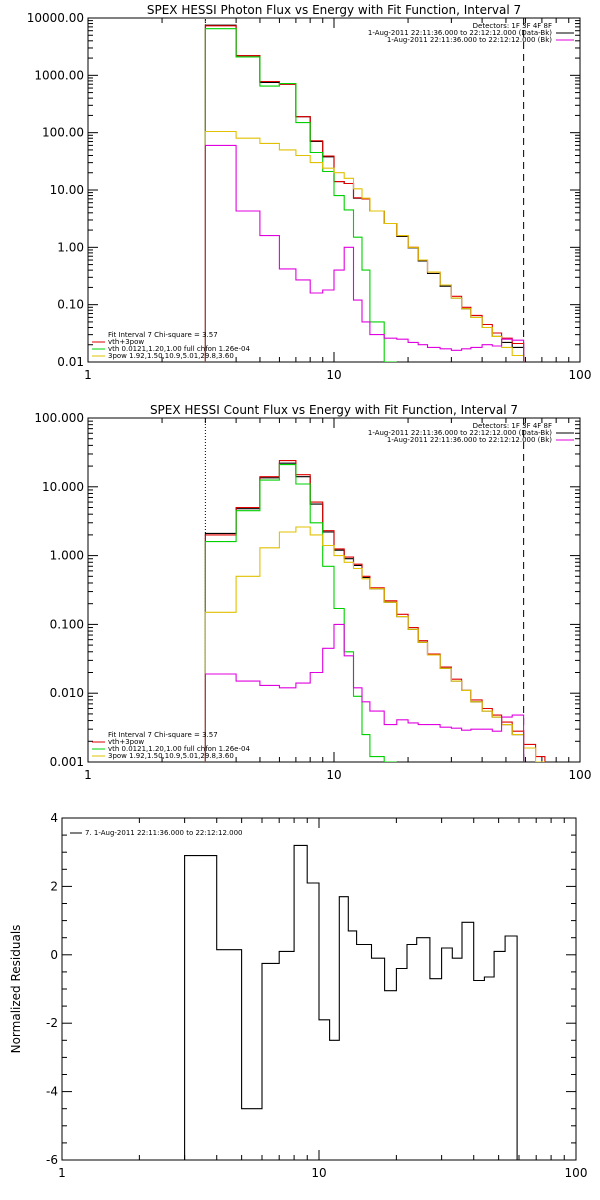  Describe the element at coordinates (63, 487) in the screenshot. I see `y-tick-label: 10.000` at that location.